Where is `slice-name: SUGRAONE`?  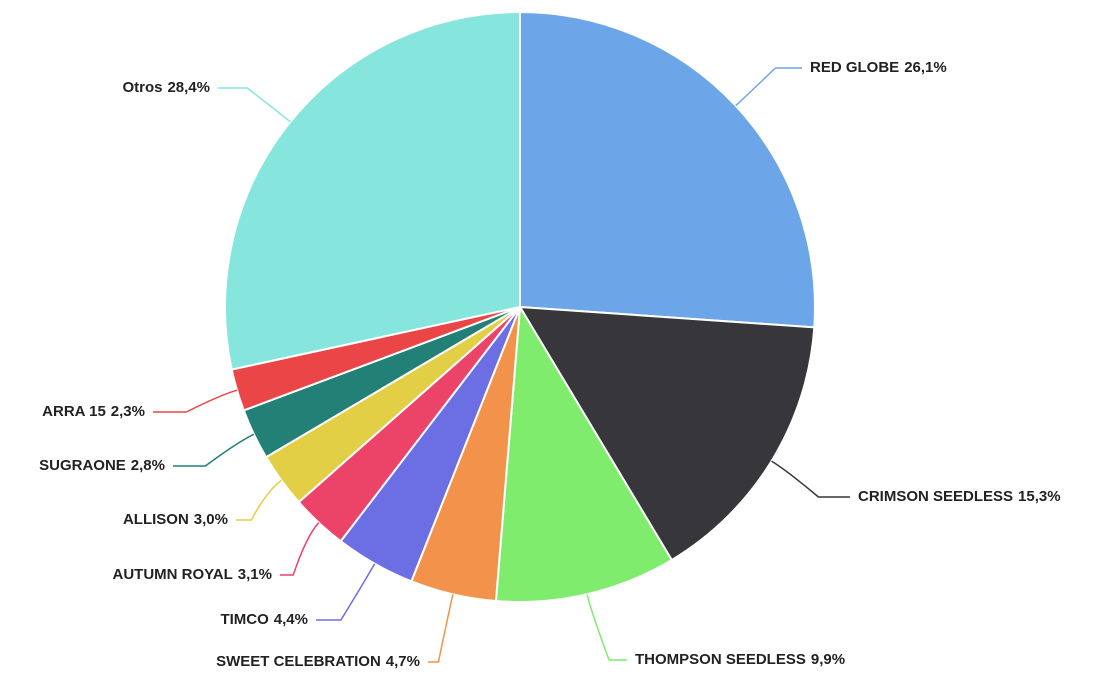
slice-name: SUGRAONE is located at coordinates (82, 465).